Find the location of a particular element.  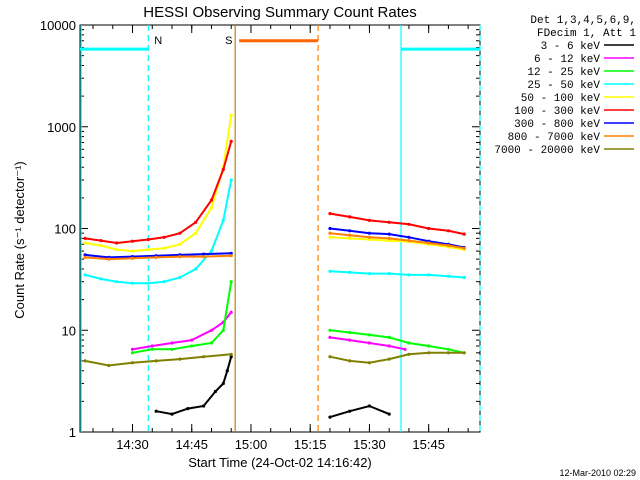

y-tick-label: 10 is located at coordinates (69, 330).